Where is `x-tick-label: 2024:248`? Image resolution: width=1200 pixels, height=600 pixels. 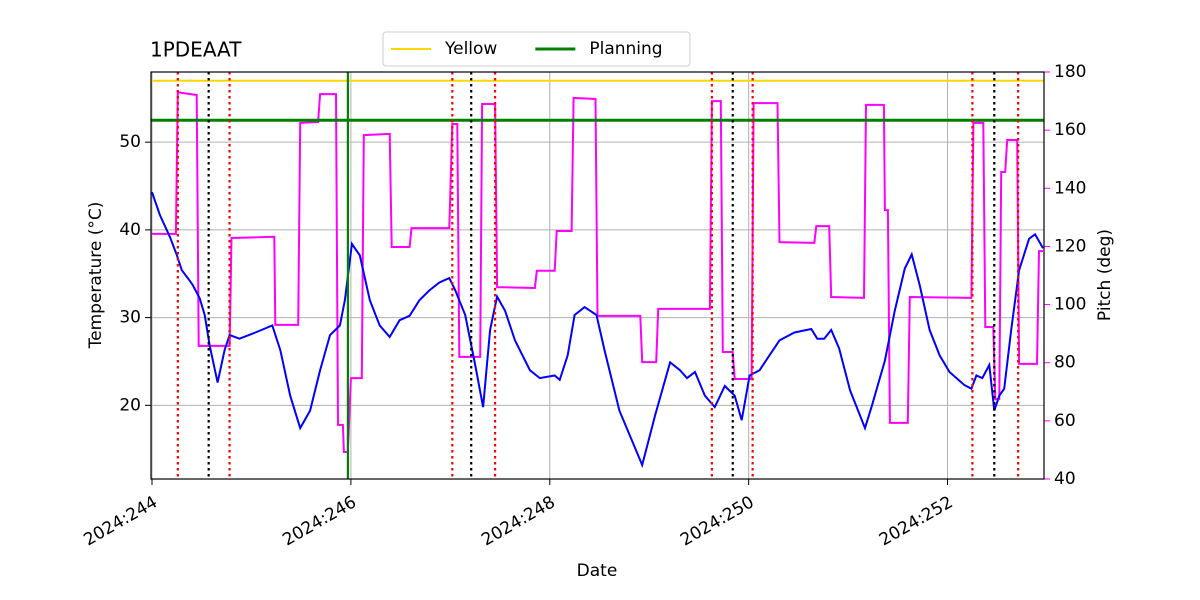
x-tick-label: 2024:248 is located at coordinates (518, 521).